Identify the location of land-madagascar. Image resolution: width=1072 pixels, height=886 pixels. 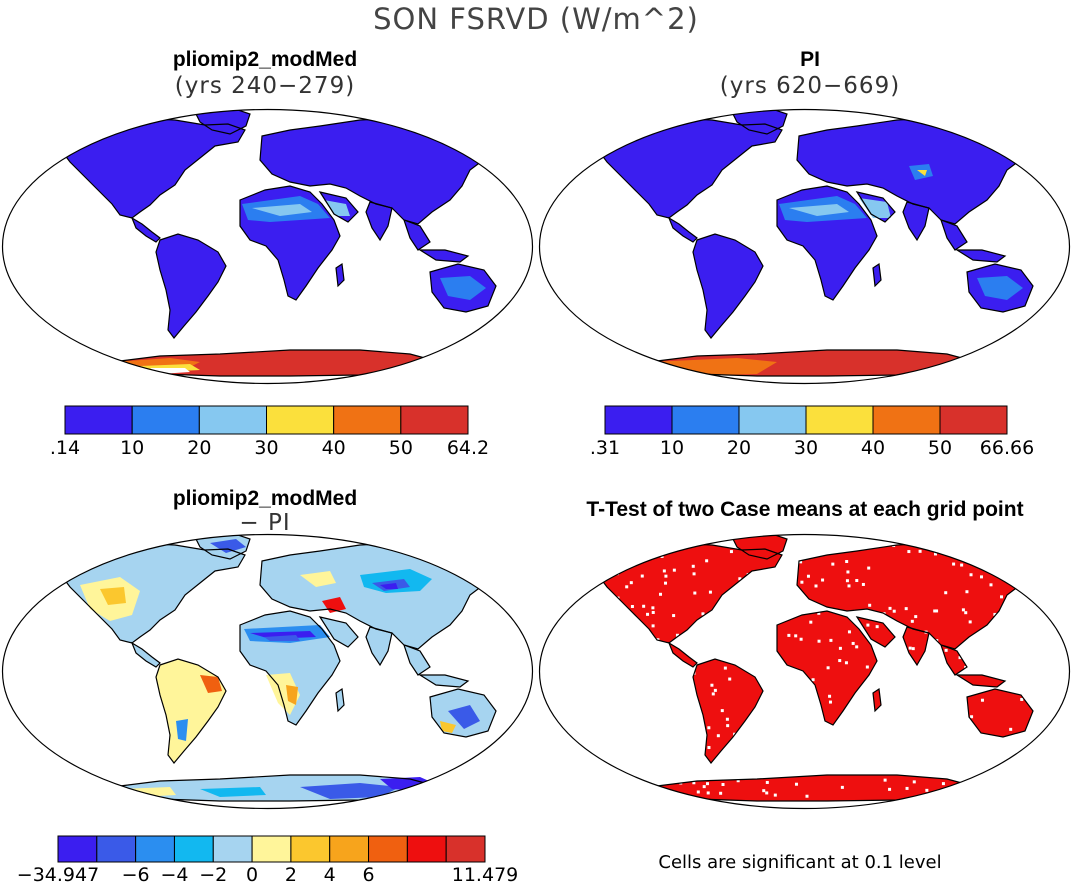
(340, 275).